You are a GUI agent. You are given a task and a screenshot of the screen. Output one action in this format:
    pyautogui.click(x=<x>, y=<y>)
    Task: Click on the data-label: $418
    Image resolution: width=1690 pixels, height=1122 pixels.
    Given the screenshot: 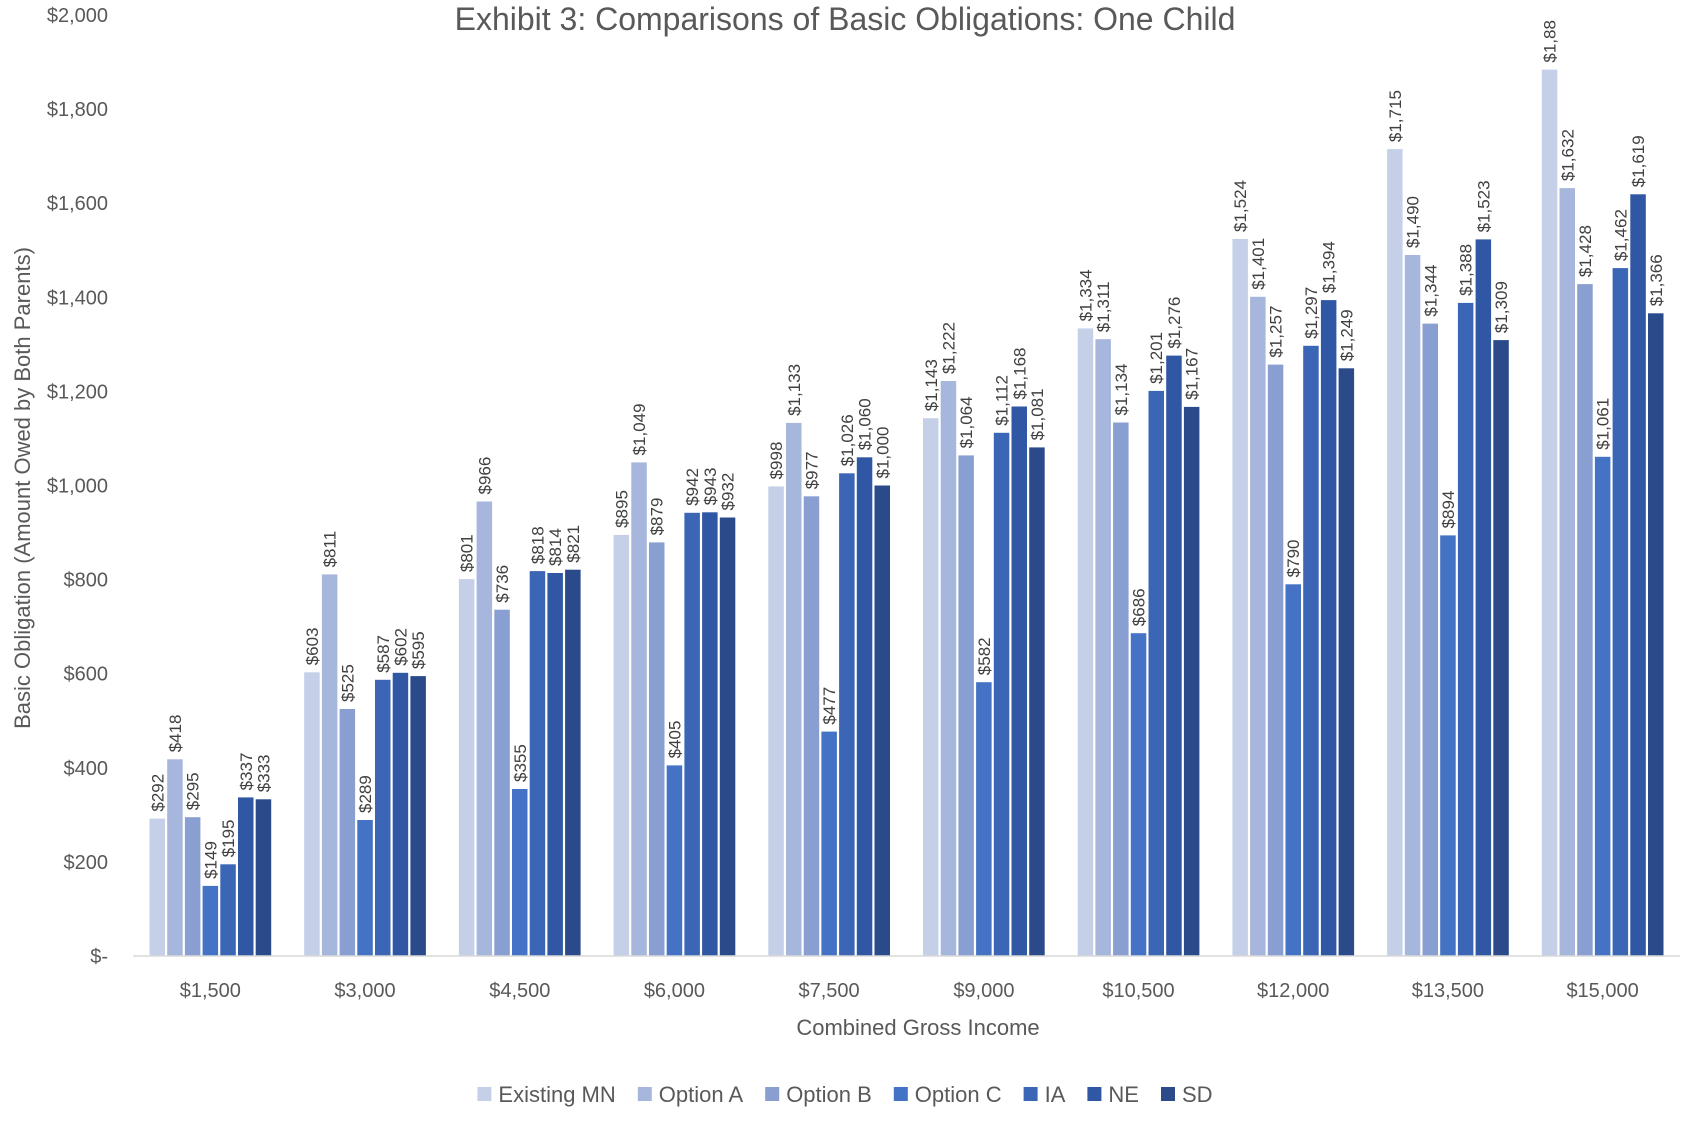 What is the action you would take?
    pyautogui.click(x=175, y=733)
    